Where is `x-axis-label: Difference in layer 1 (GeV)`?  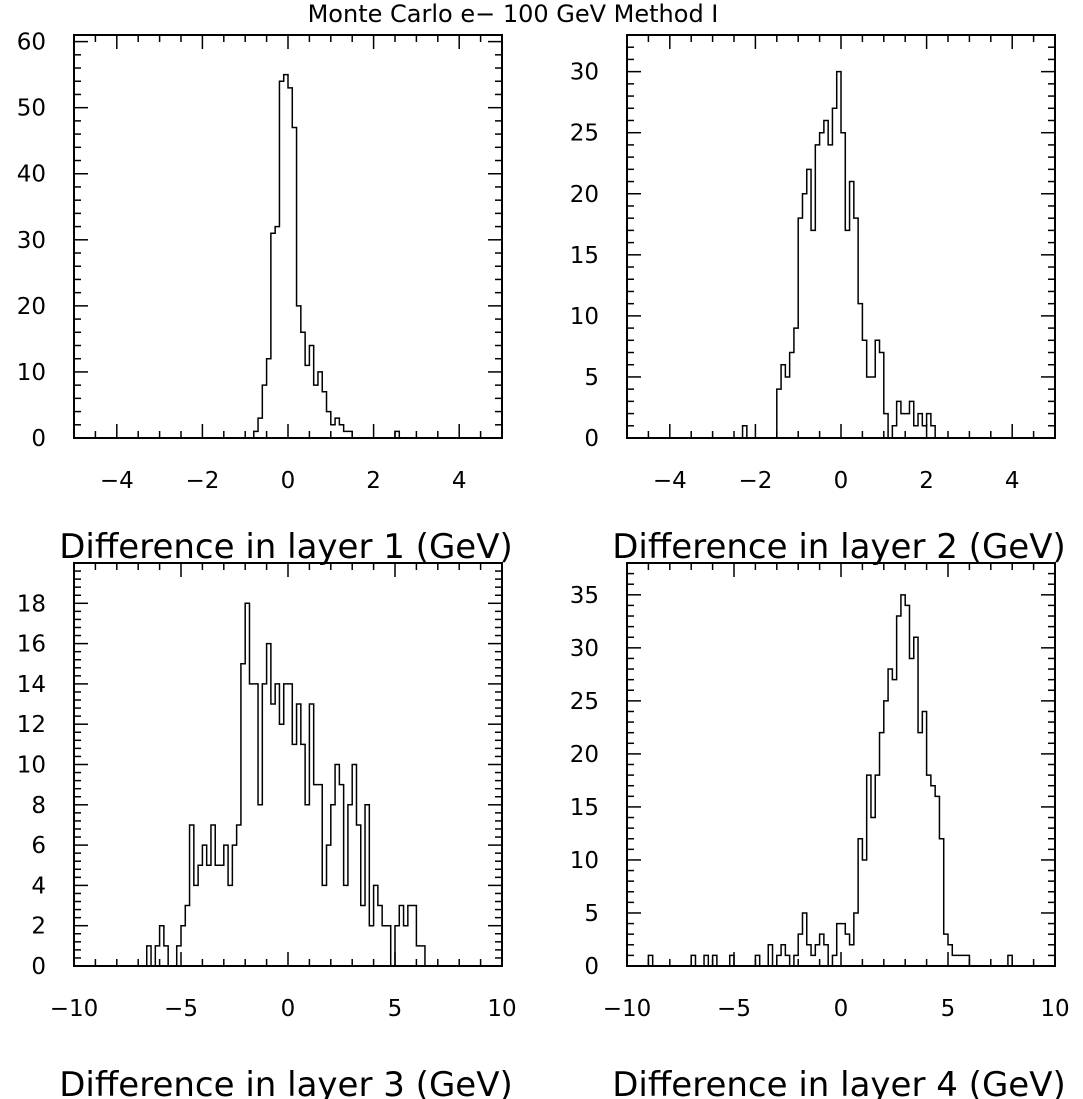 x-axis-label: Difference in layer 1 (GeV) is located at coordinates (286, 547).